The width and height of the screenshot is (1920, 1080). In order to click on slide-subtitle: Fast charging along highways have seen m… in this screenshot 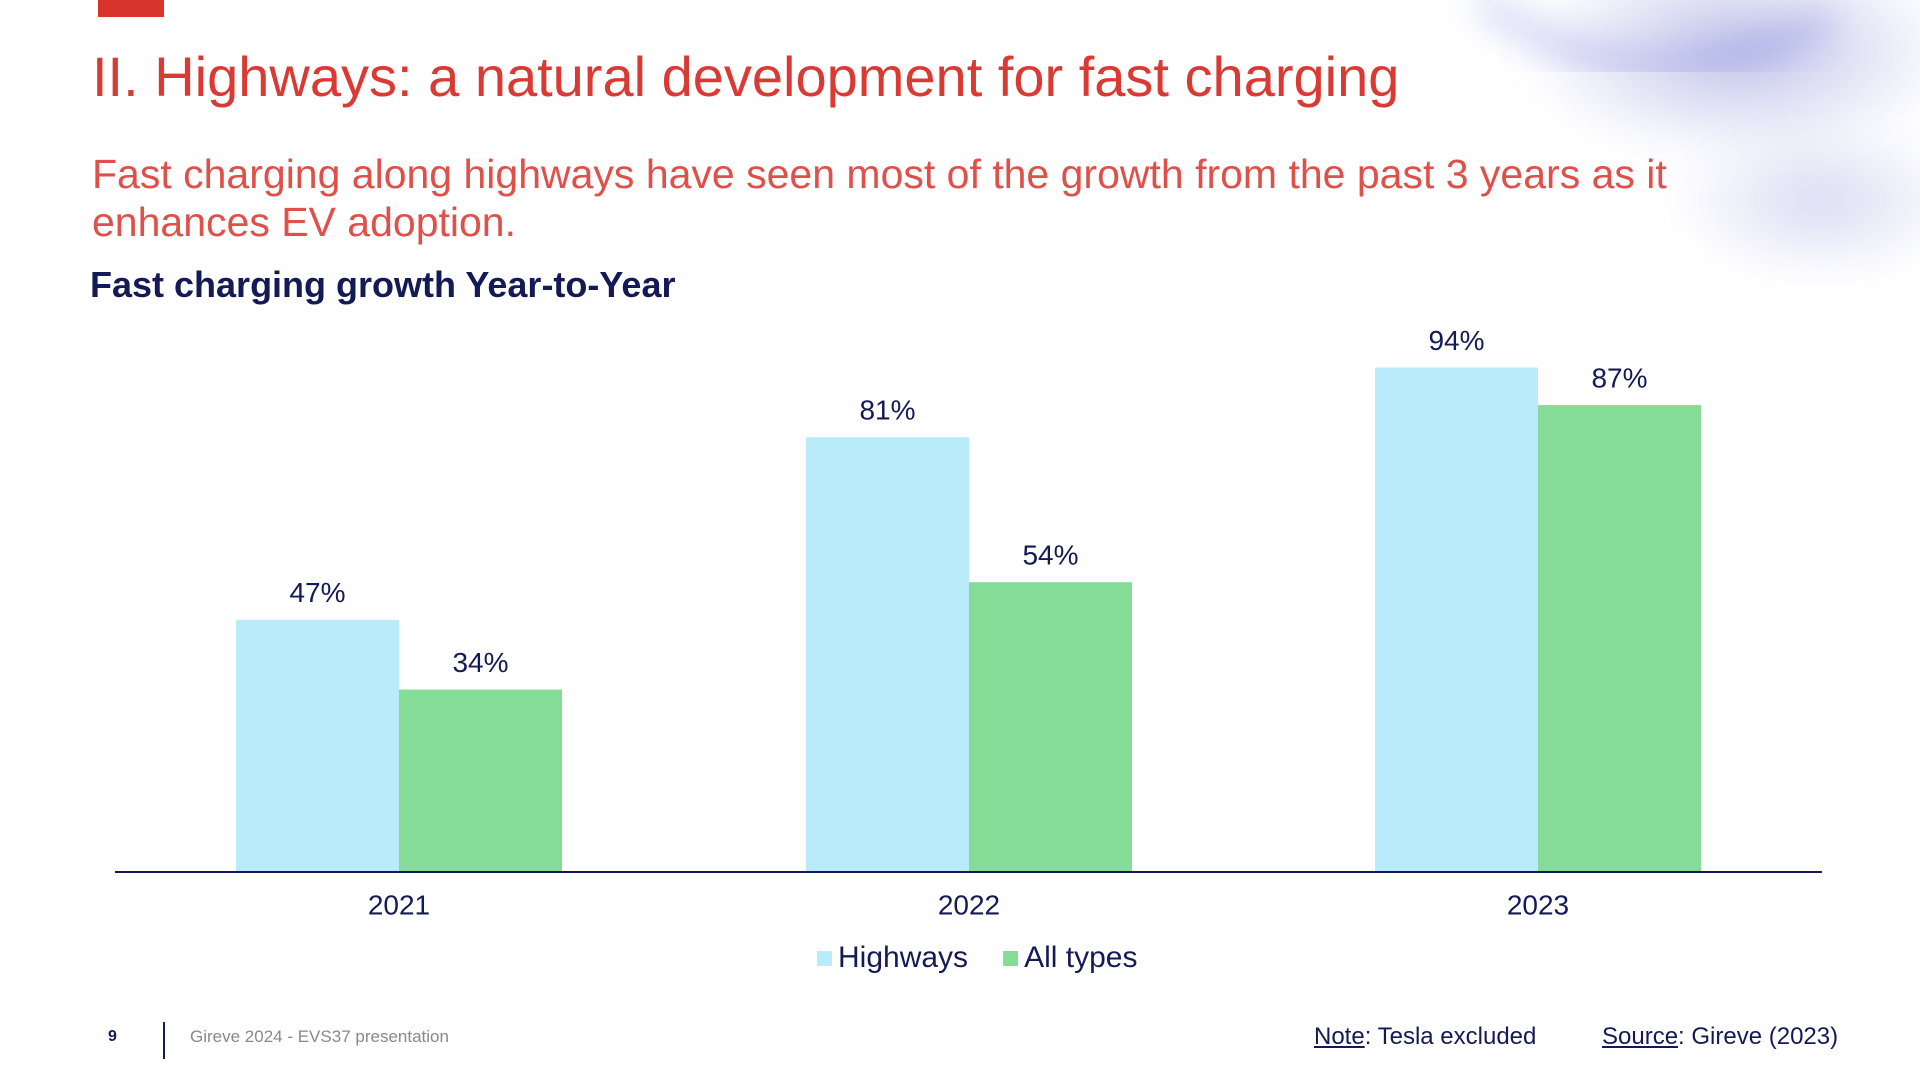, I will do `click(879, 198)`.